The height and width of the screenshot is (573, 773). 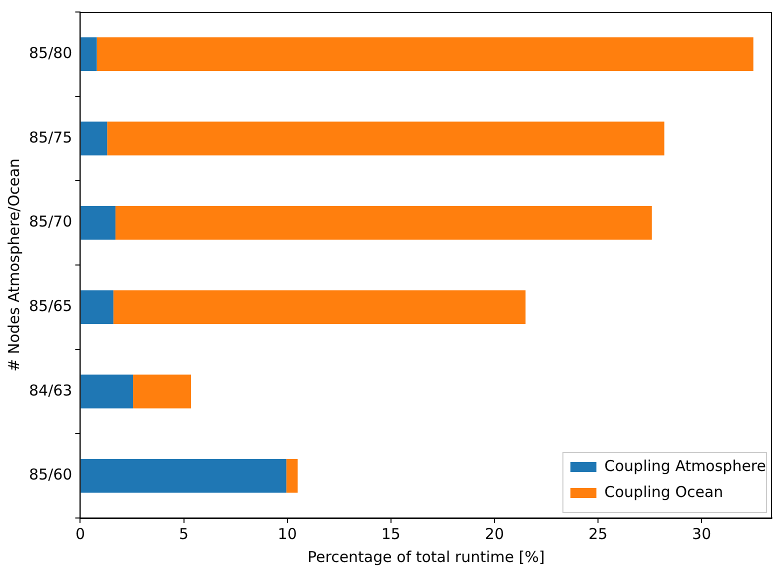 I want to click on legend-label: Coupling Ocean, so click(x=664, y=491).